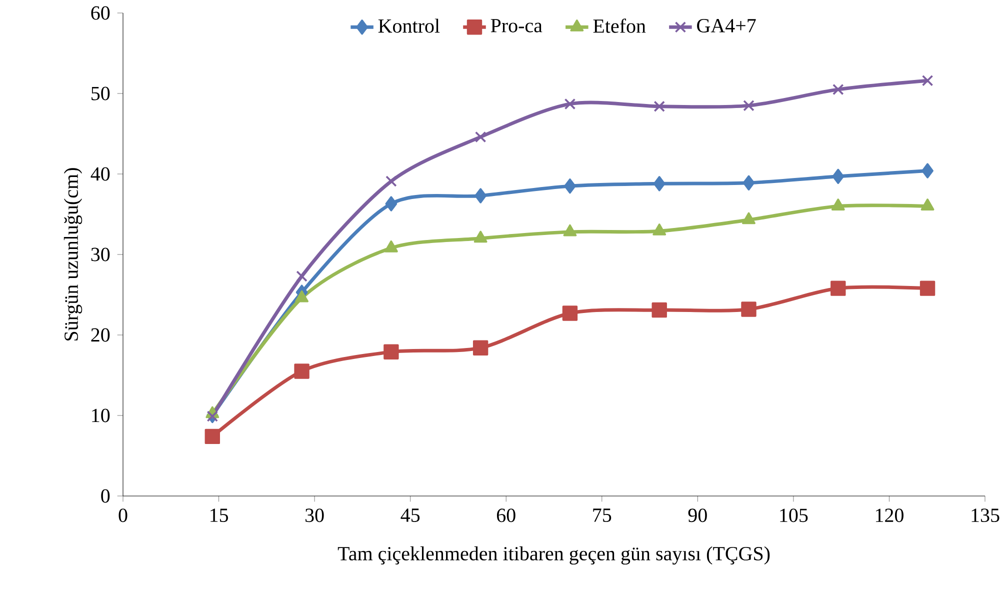  I want to click on y-tick-label: 50, so click(101, 93).